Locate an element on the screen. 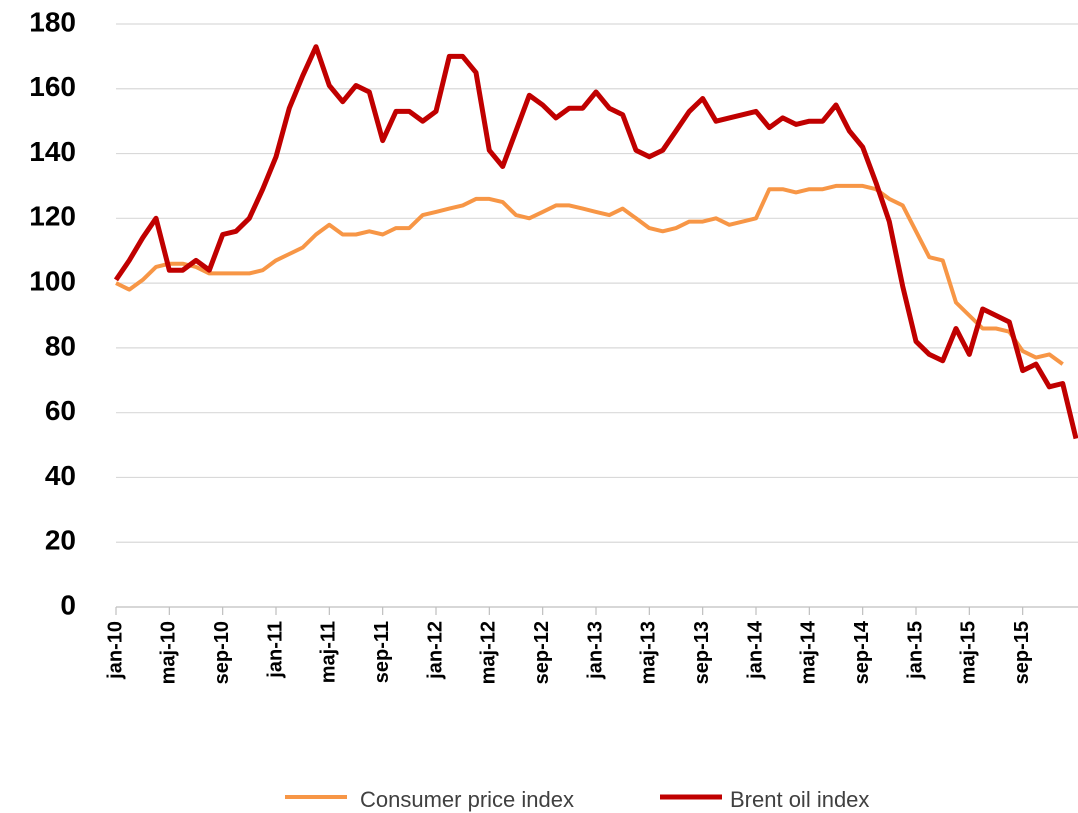 The height and width of the screenshot is (813, 1078). y-tick-label: 40 is located at coordinates (60, 475).